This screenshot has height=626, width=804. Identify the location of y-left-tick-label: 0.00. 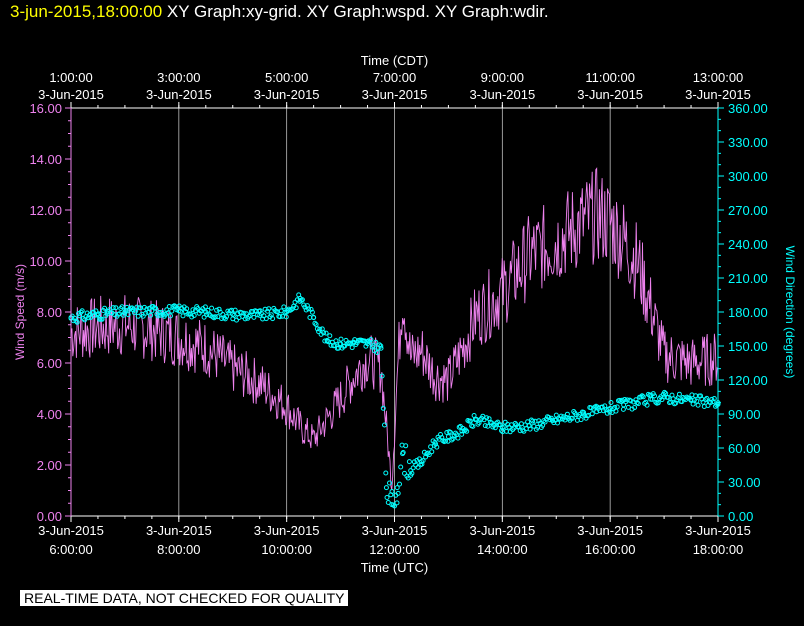
(49, 516).